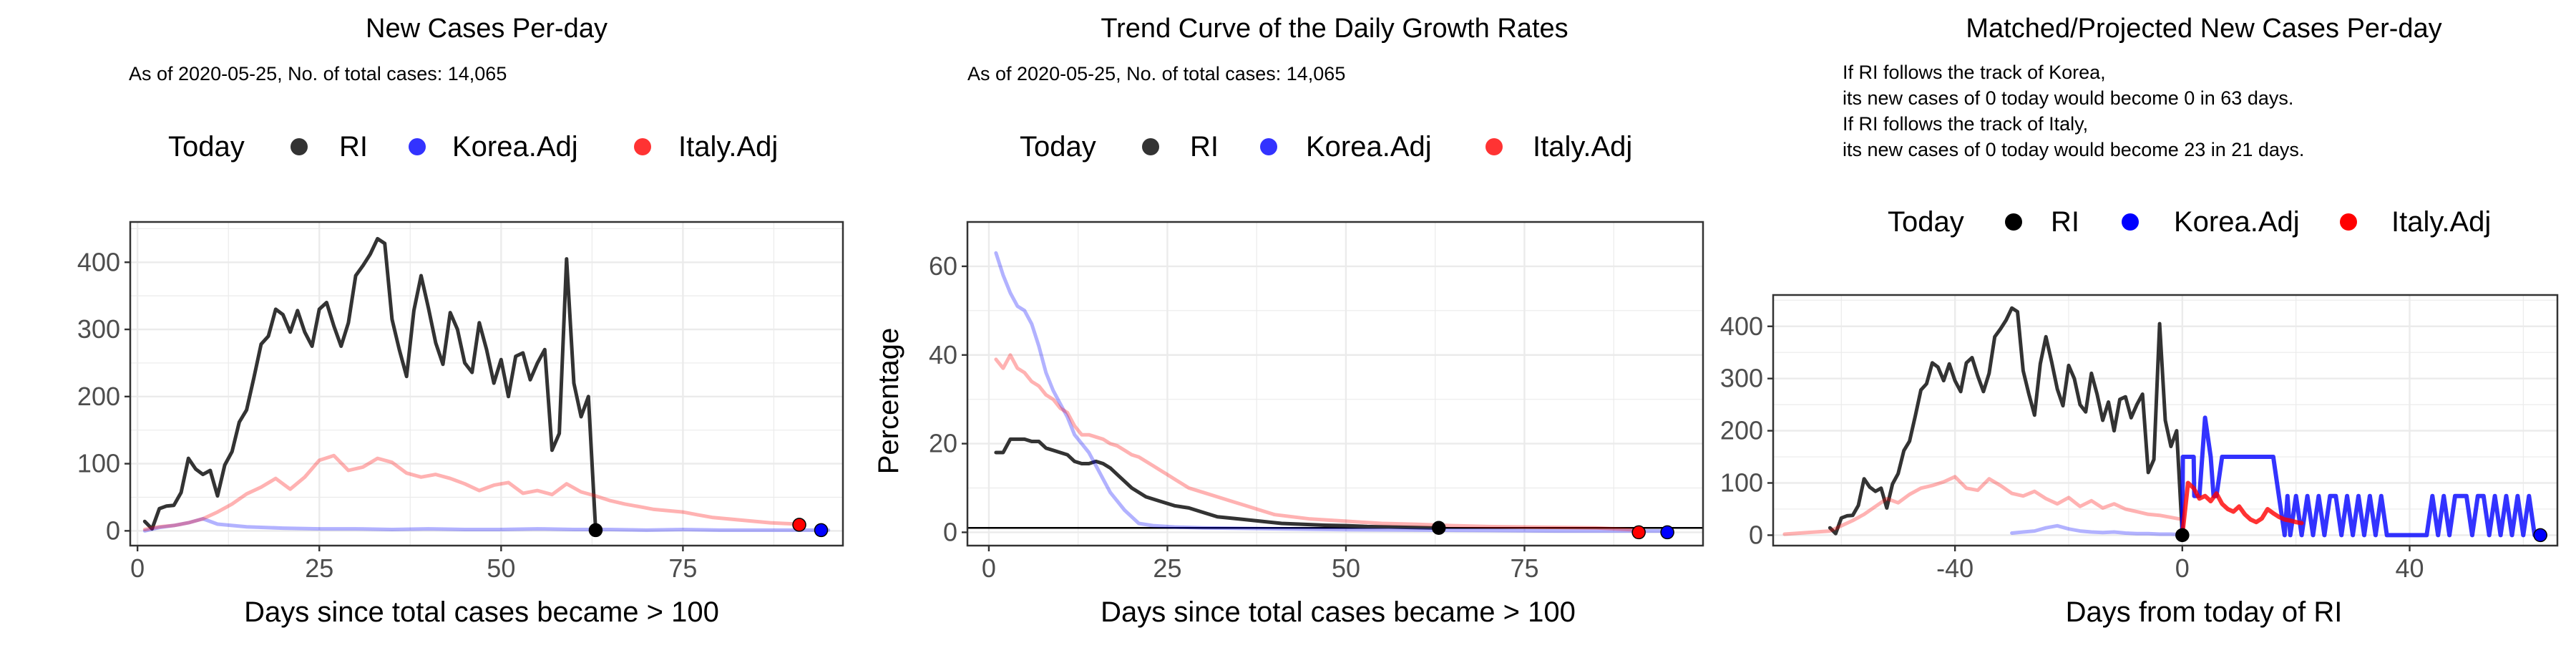 The image size is (2576, 648). I want to click on series-line-italy-adj-projection, so click(2242, 509).